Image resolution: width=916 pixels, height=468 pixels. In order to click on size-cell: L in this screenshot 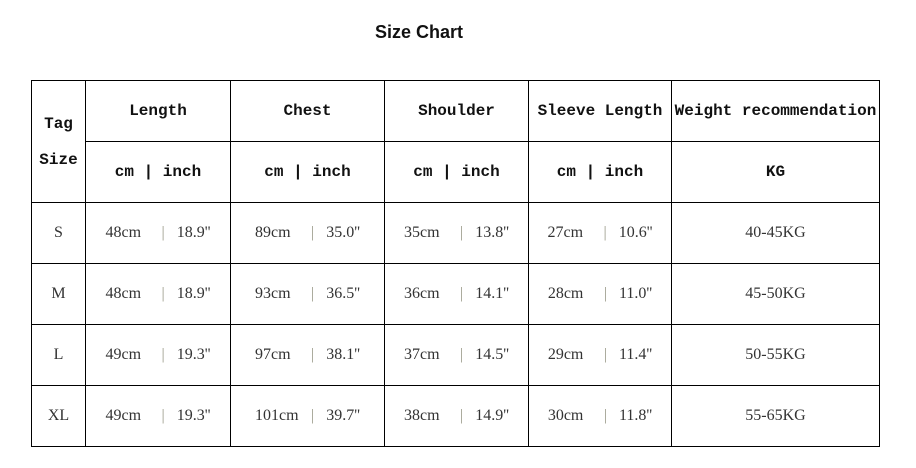, I will do `click(58, 355)`.